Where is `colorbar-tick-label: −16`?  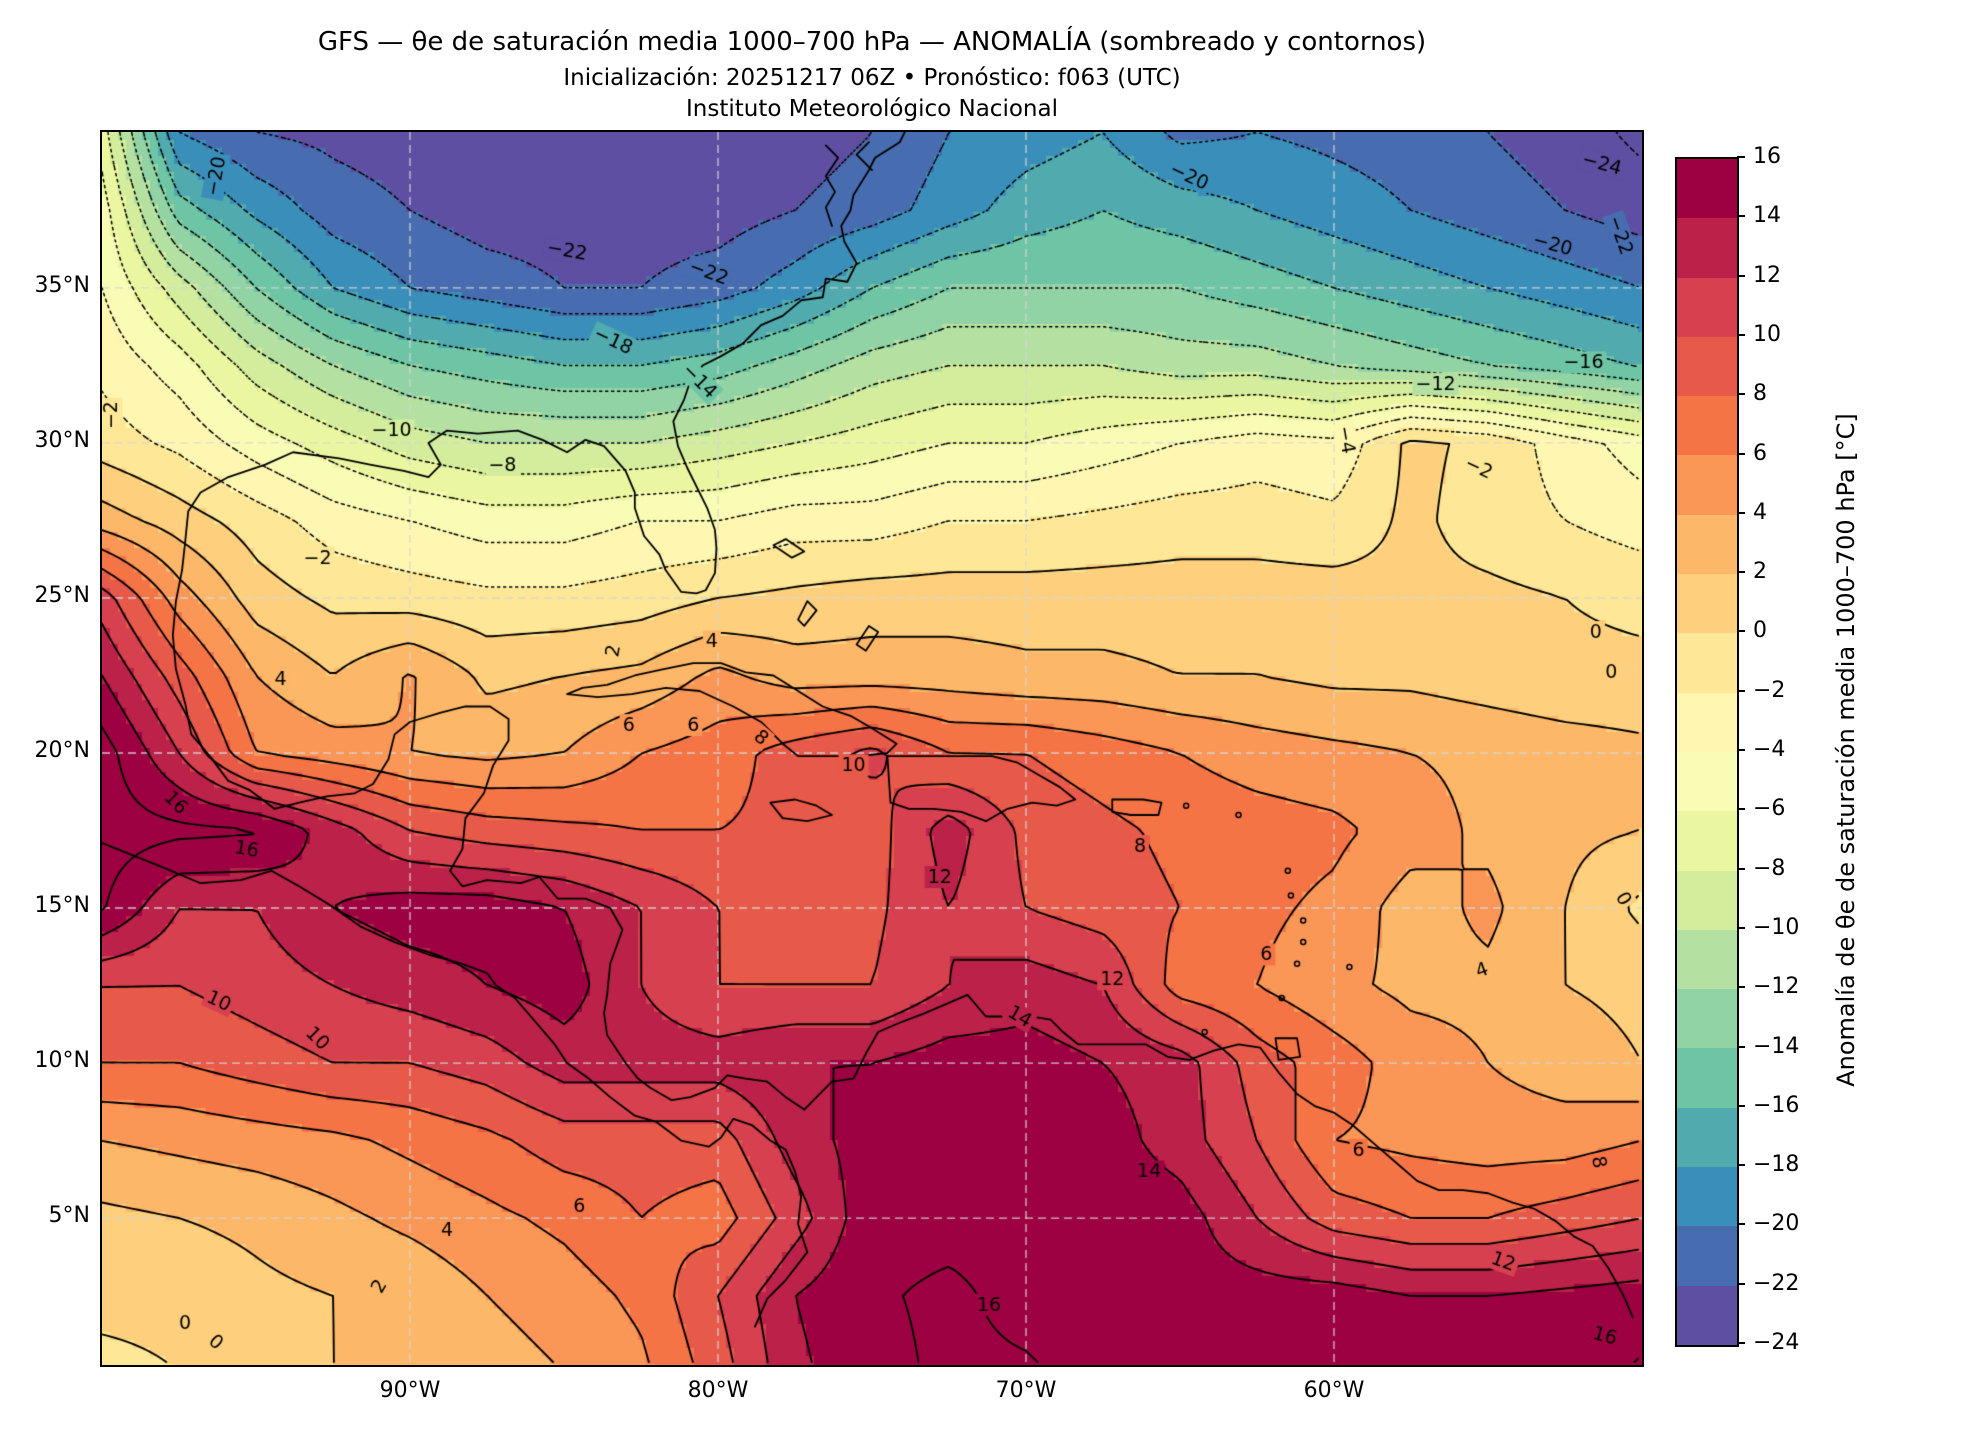
colorbar-tick-label: −16 is located at coordinates (1776, 1105).